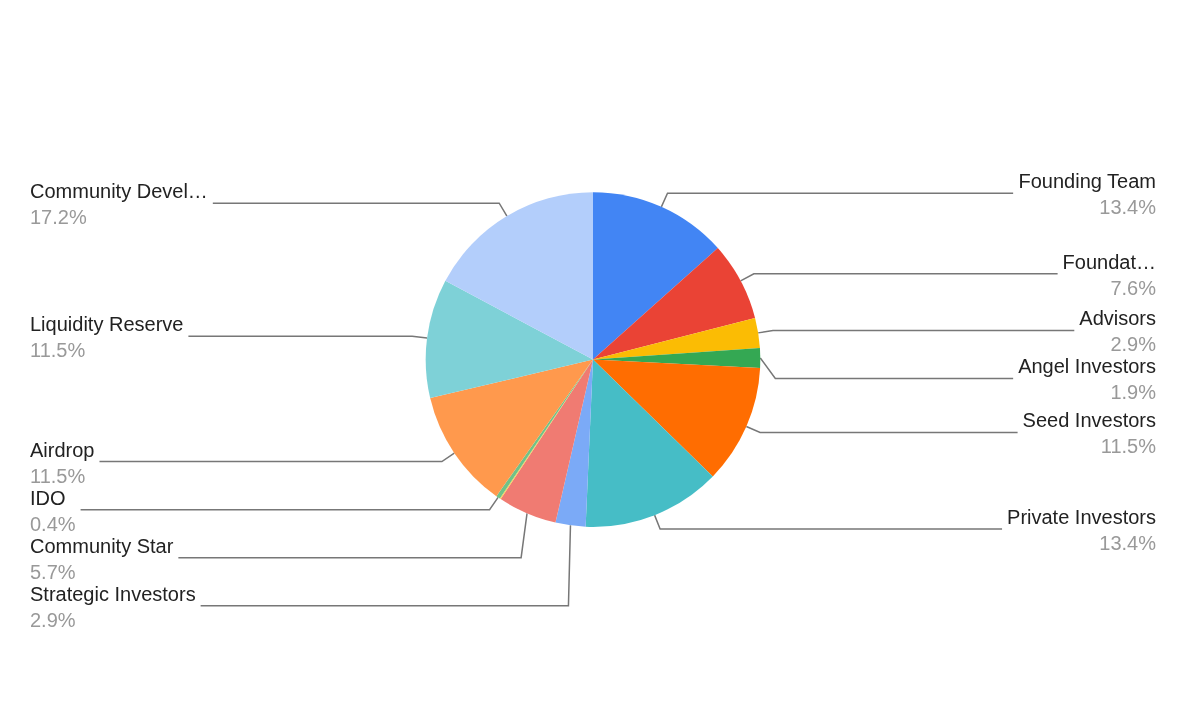 Image resolution: width=1186 pixels, height=712 pixels. Describe the element at coordinates (102, 545) in the screenshot. I see `slice-label: Community Star` at that location.